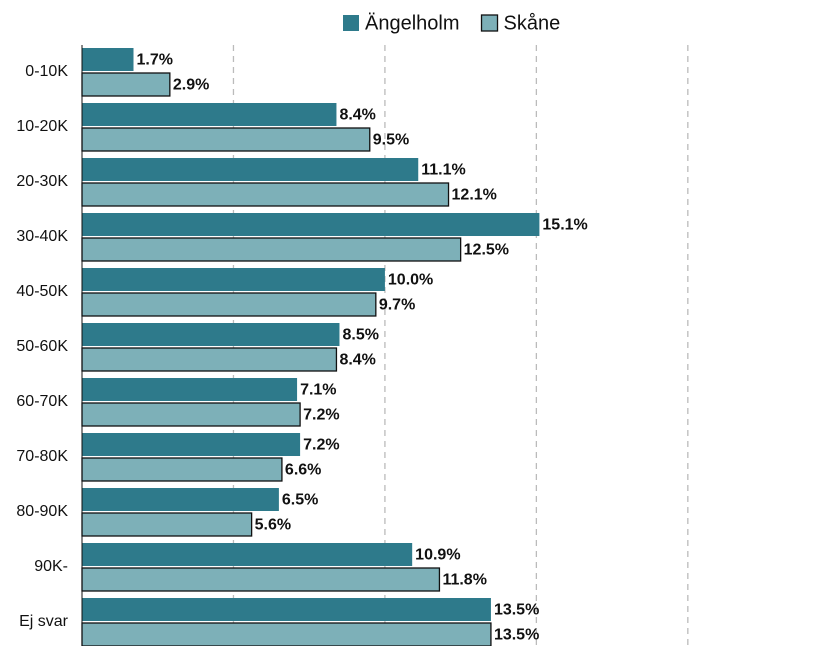  I want to click on value-label: 11.1%, so click(443, 170).